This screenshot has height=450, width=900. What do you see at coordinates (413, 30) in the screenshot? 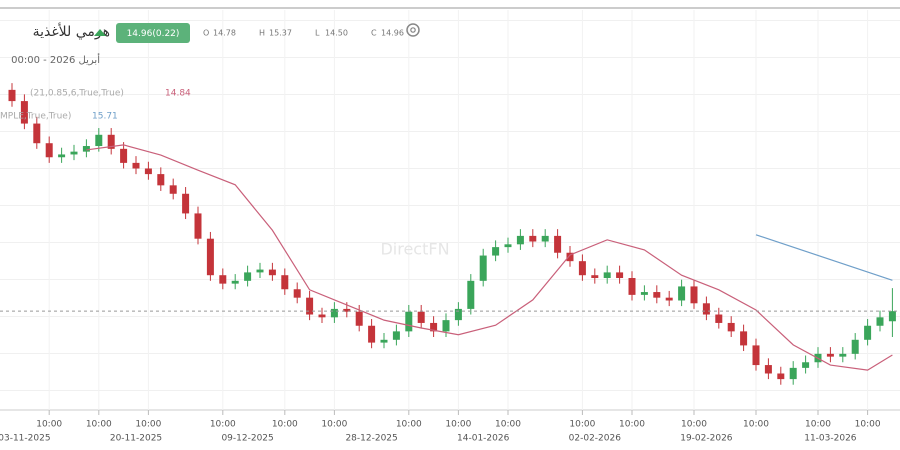
I see `settings-icon` at bounding box center [413, 30].